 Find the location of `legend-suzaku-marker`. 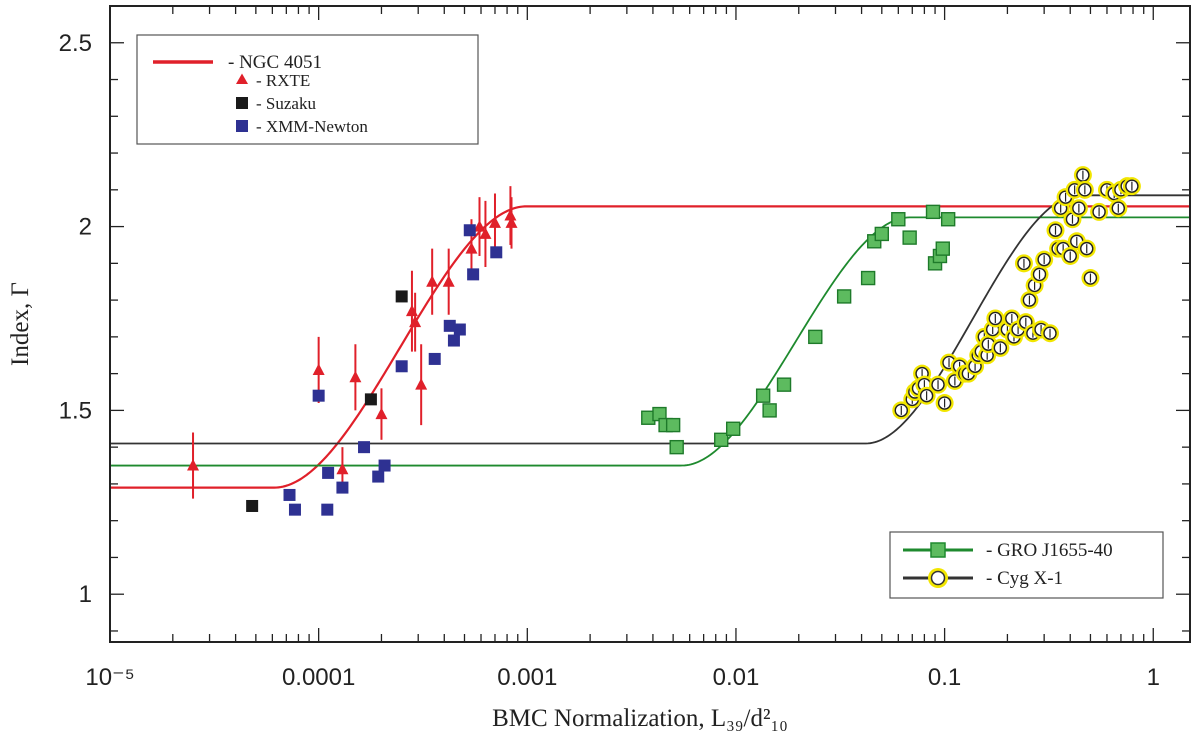

legend-suzaku-marker is located at coordinates (242, 103).